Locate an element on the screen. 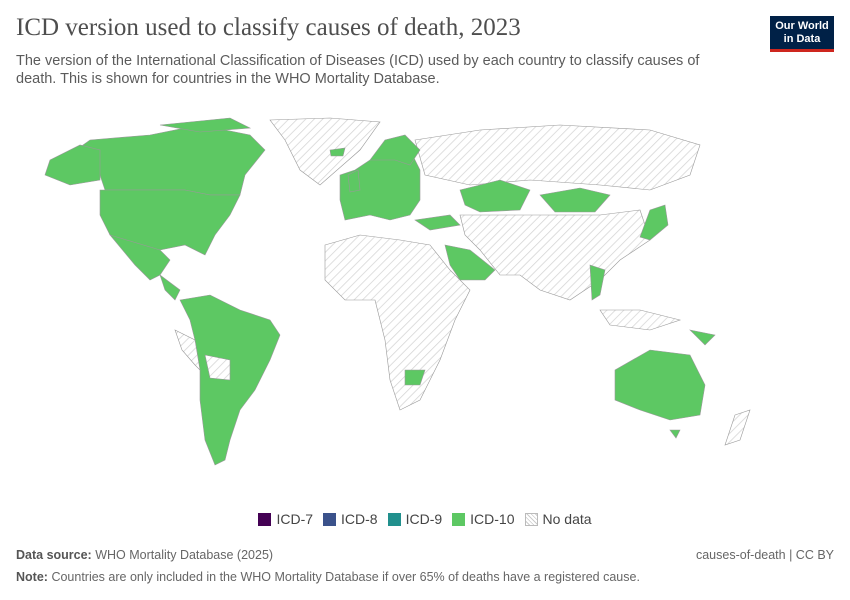 The width and height of the screenshot is (850, 600). legend-item: ICD-9 is located at coordinates (415, 519).